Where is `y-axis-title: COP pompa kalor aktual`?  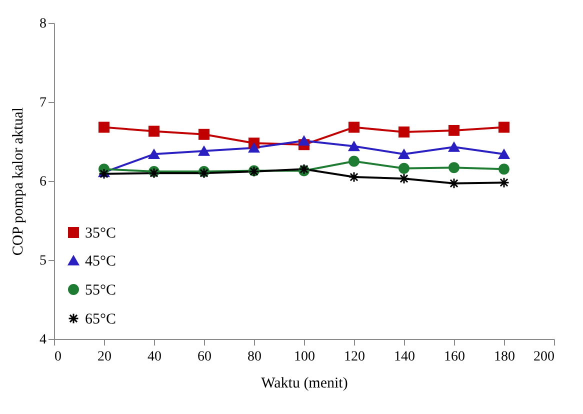 y-axis-title: COP pompa kalor aktual is located at coordinates (18, 181).